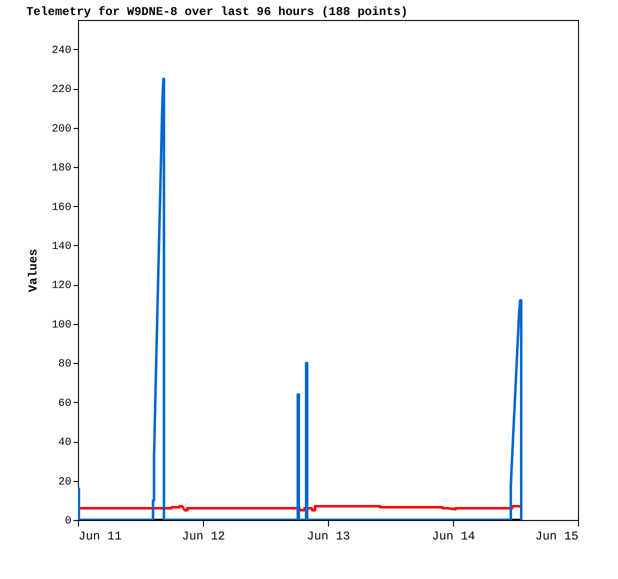 This screenshot has height=579, width=618. Describe the element at coordinates (33, 270) in the screenshot. I see `y-axis-title: Values` at that location.